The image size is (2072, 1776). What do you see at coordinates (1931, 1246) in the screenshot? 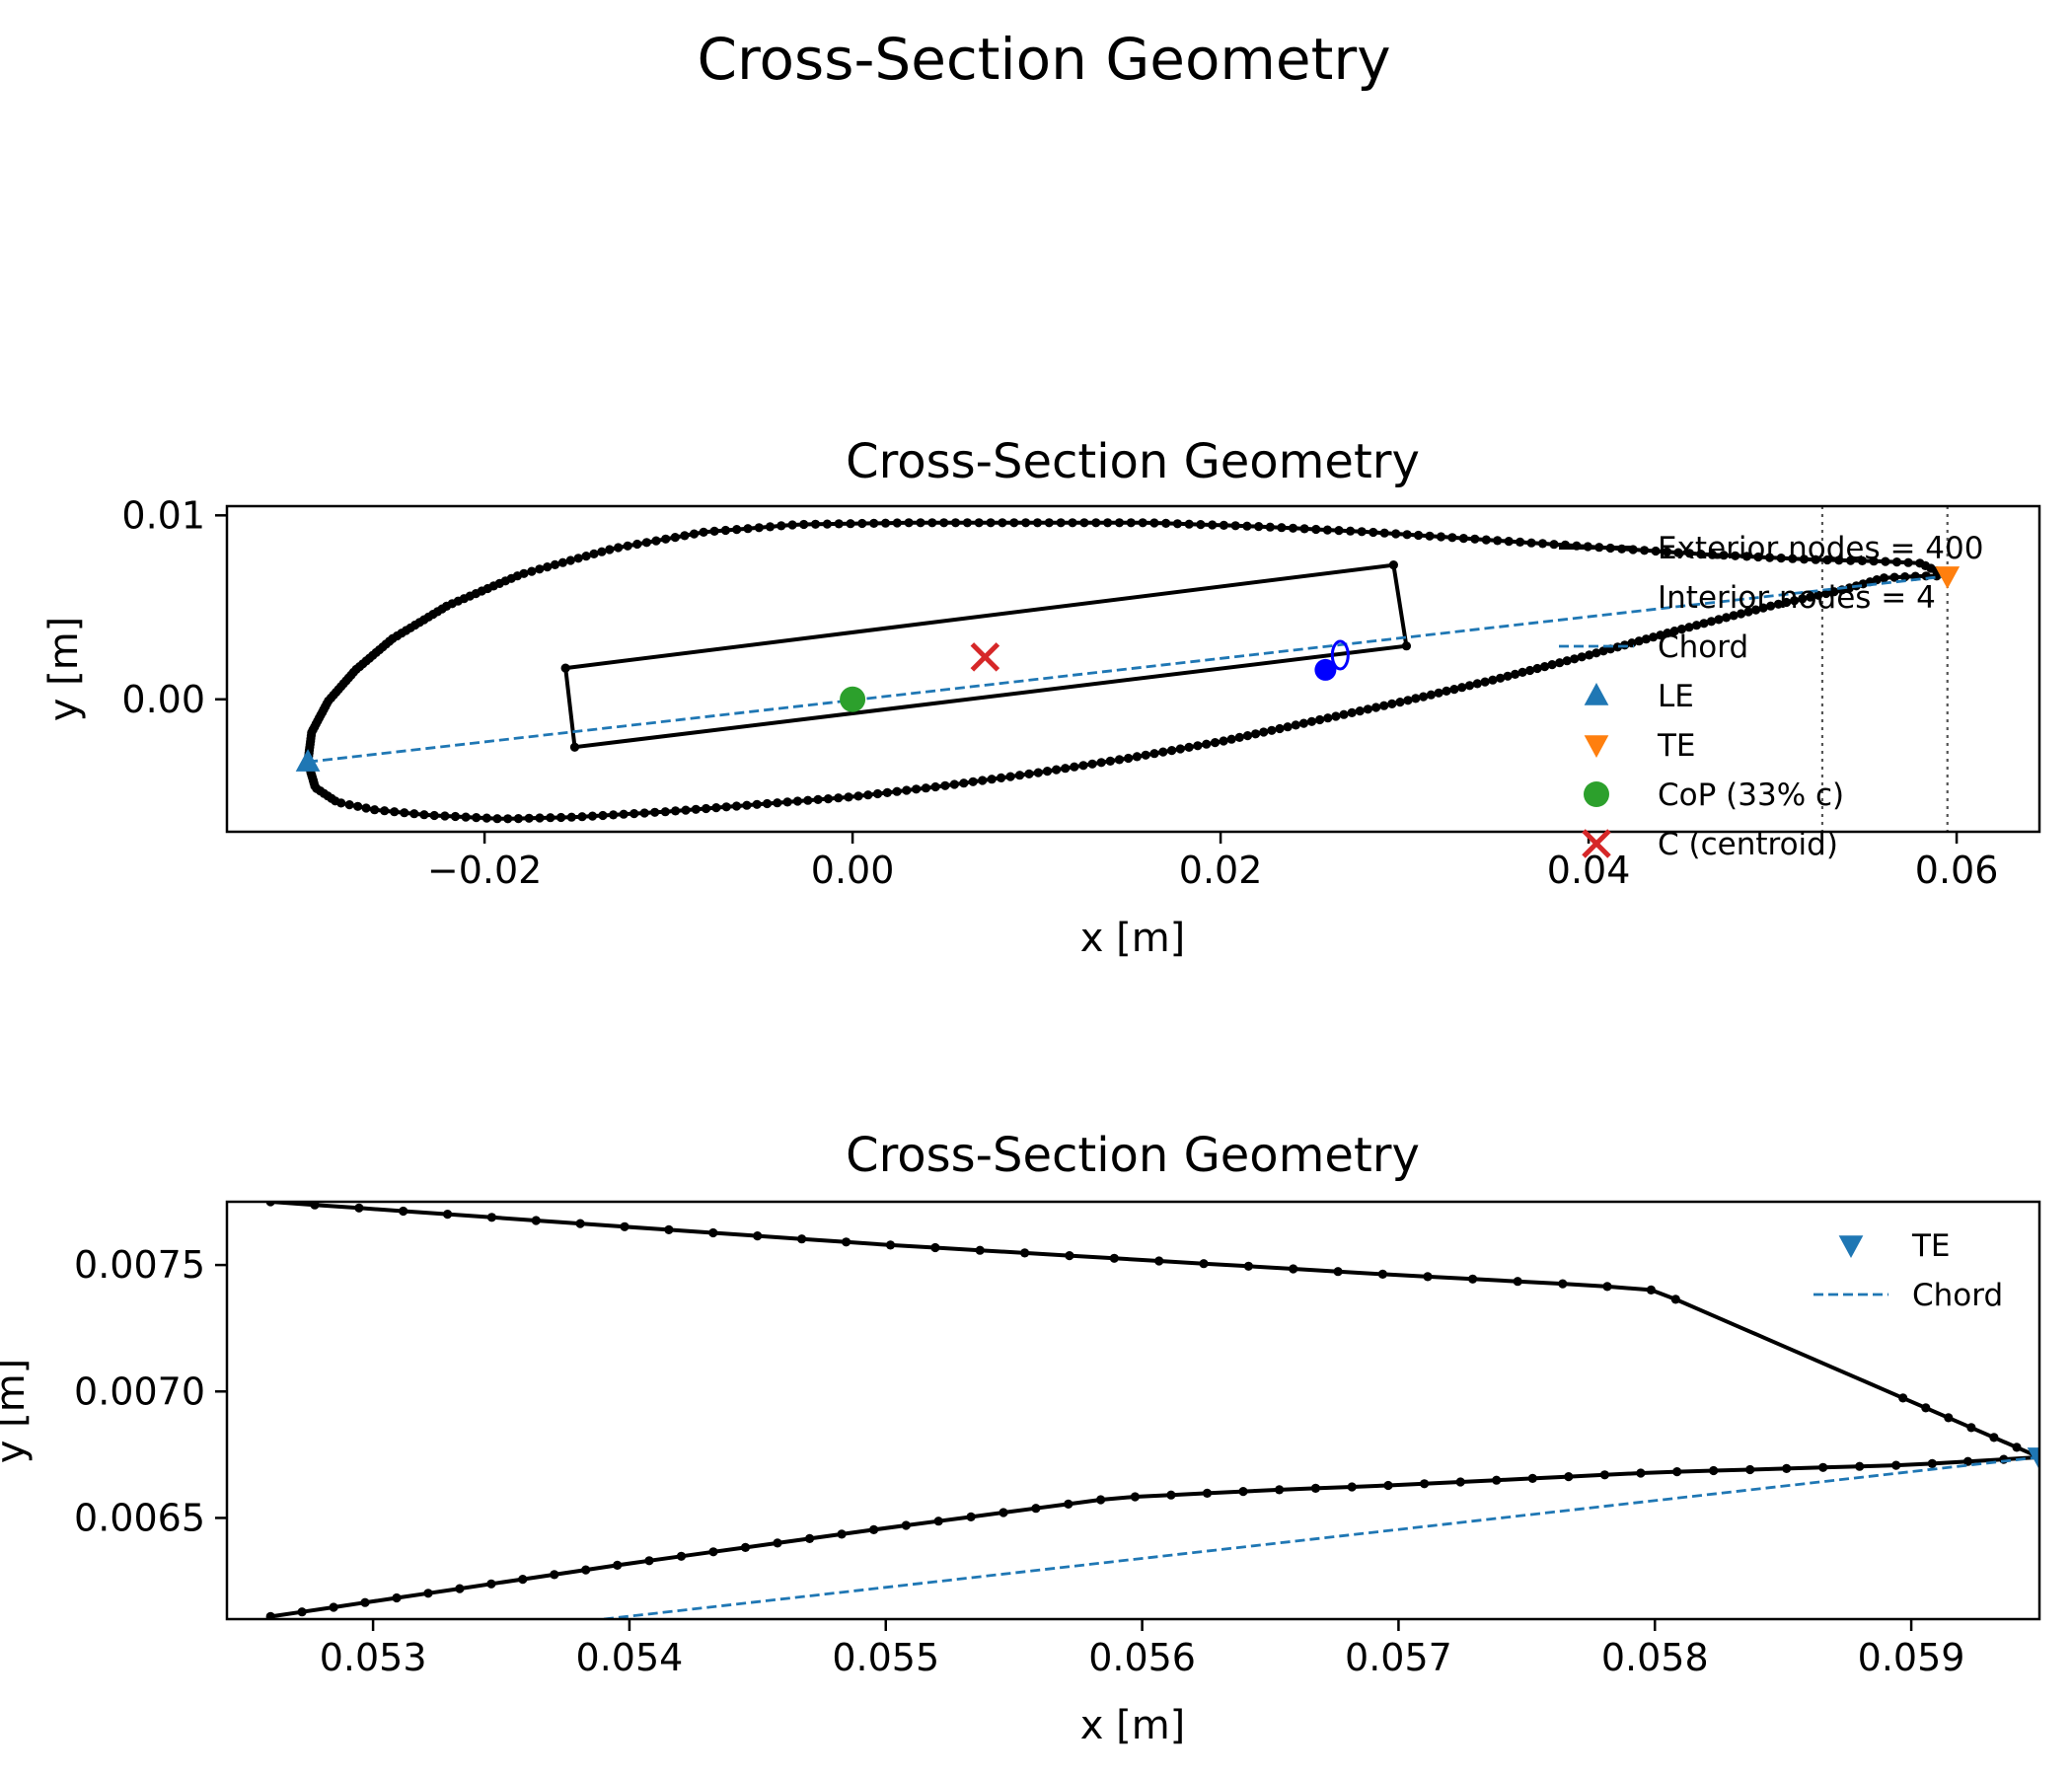
I see `legend-label: TE` at bounding box center [1931, 1246].